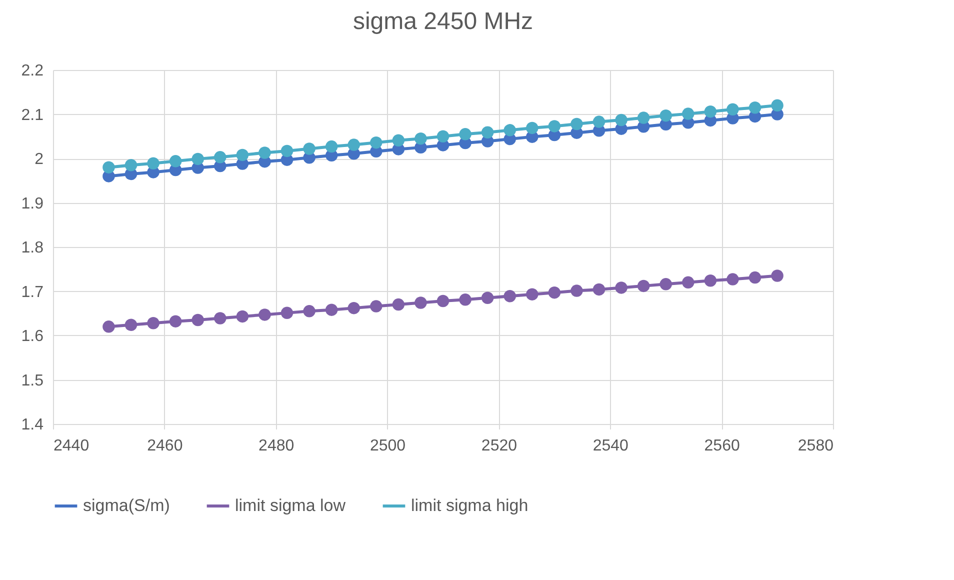 The image size is (954, 580). What do you see at coordinates (72, 446) in the screenshot?
I see `x-tick-label: 2440` at bounding box center [72, 446].